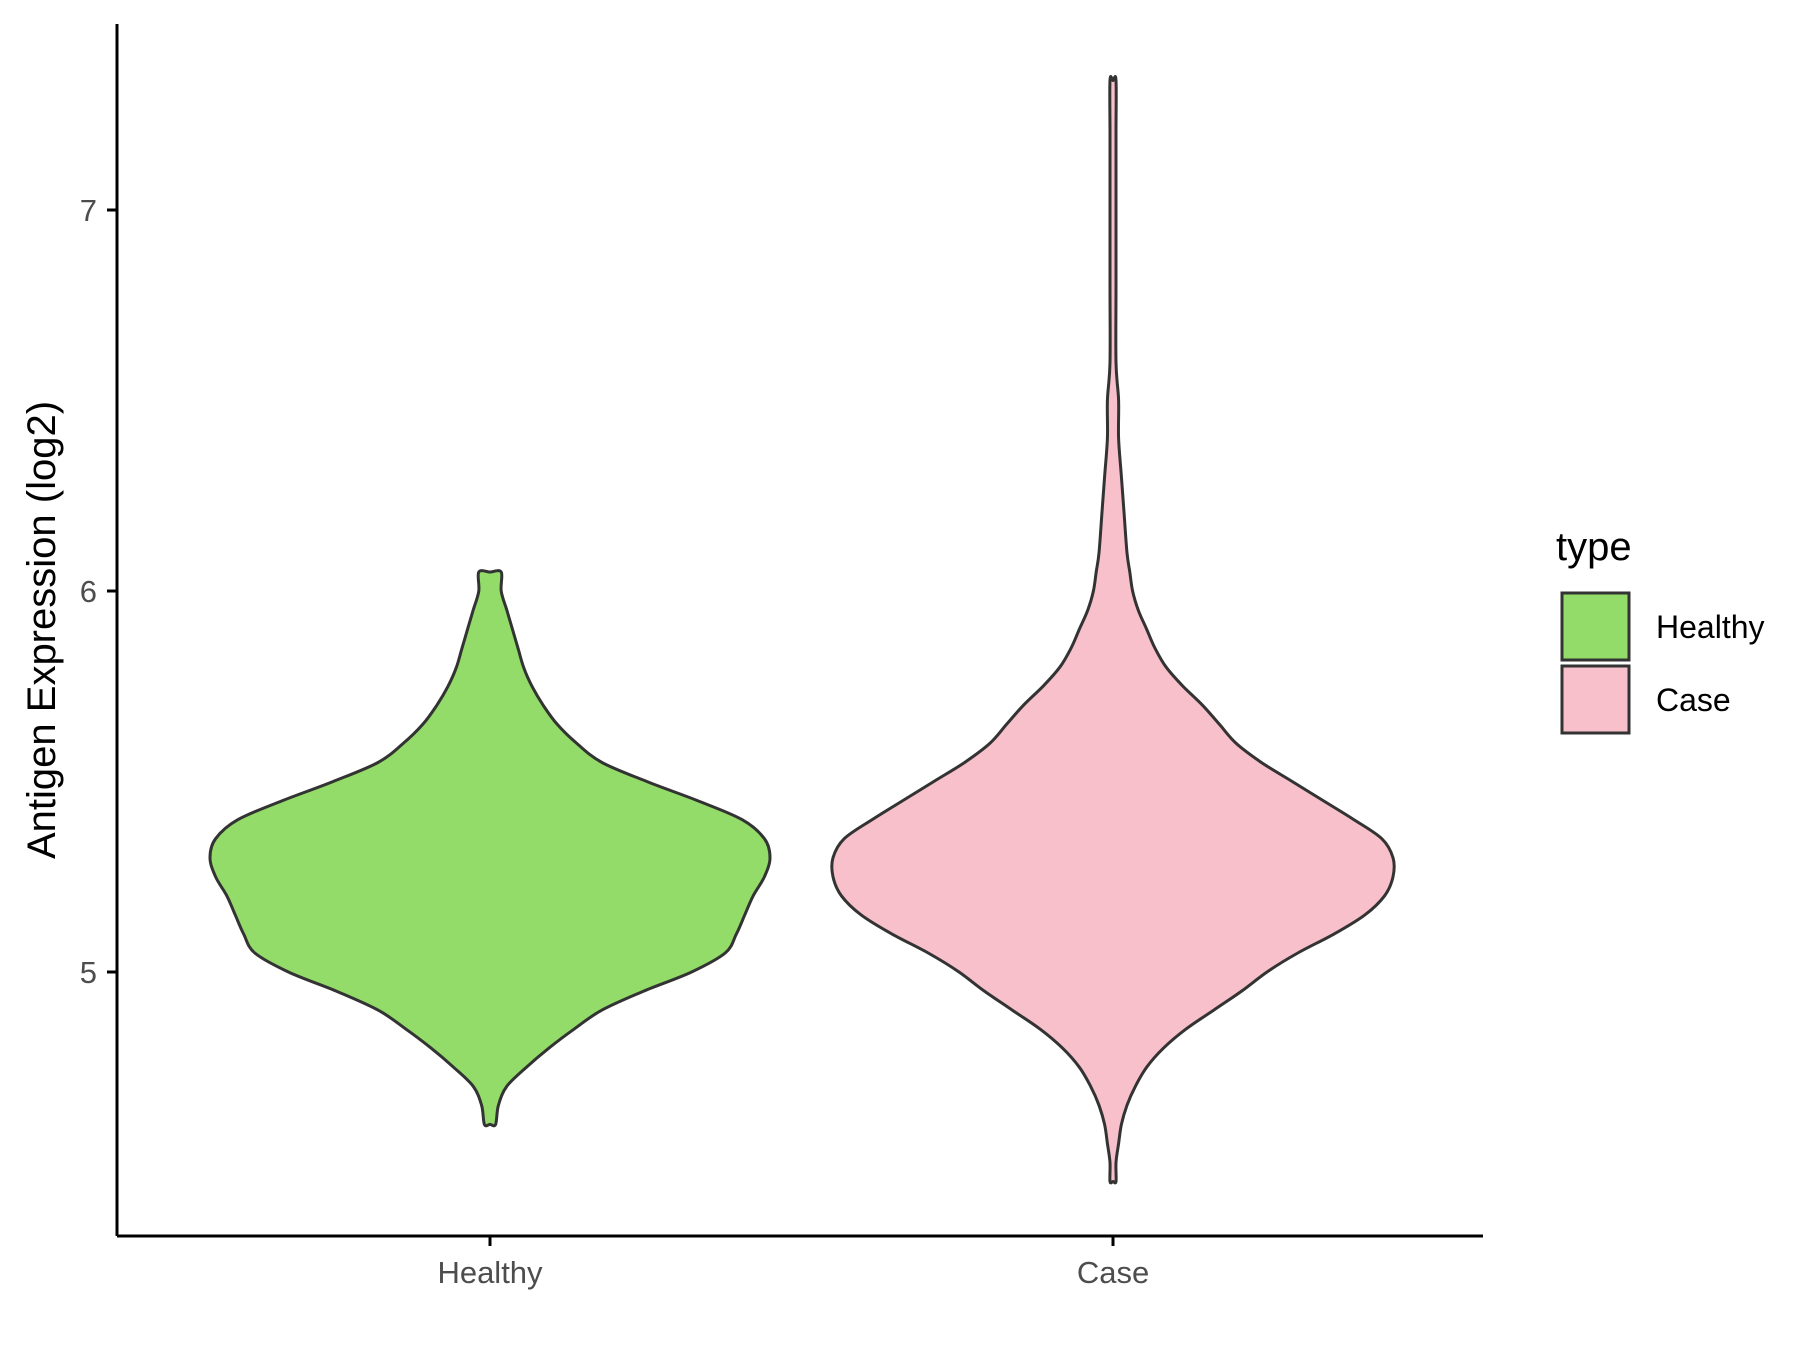 This screenshot has height=1350, width=1800. Describe the element at coordinates (42, 630) in the screenshot. I see `y-axis-title: Antigen Expression (log2)` at that location.